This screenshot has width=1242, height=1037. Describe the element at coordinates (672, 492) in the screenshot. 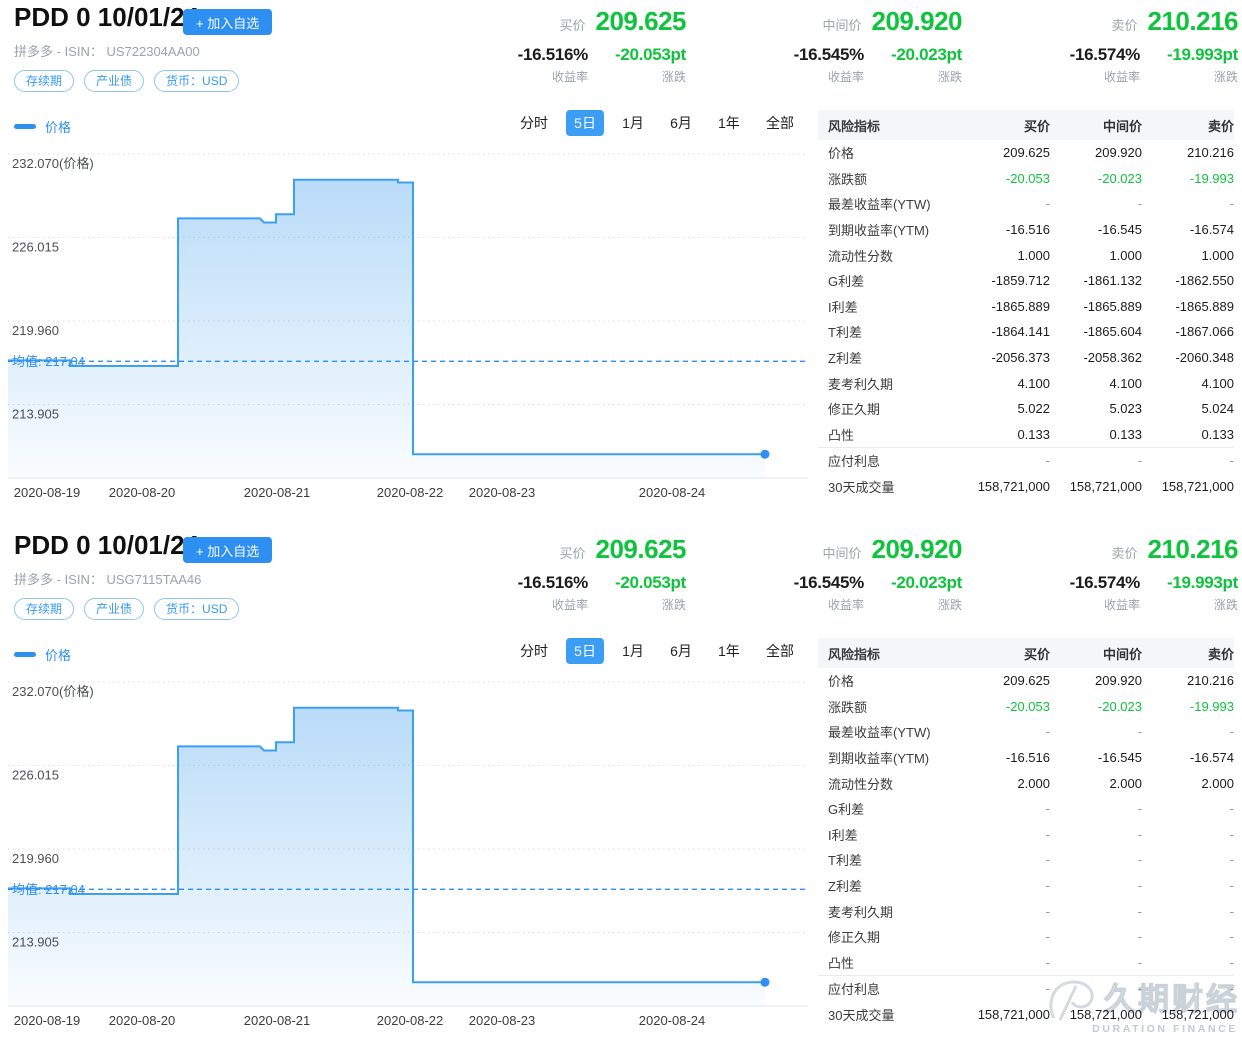

I see `x-axis-label: 2020-08-24` at that location.